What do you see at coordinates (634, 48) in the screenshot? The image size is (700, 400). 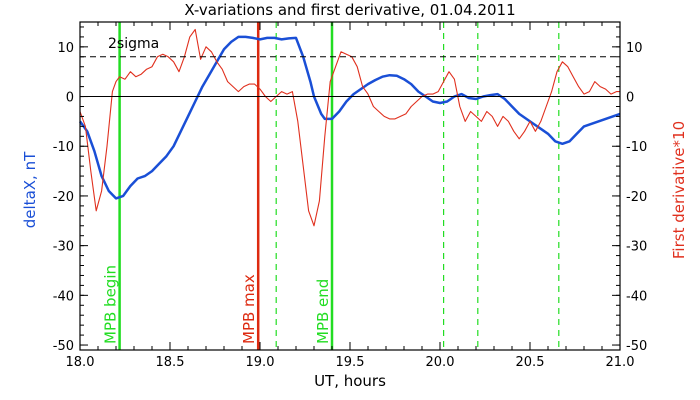 I see `y-tick-label-right-0: 10` at bounding box center [634, 48].